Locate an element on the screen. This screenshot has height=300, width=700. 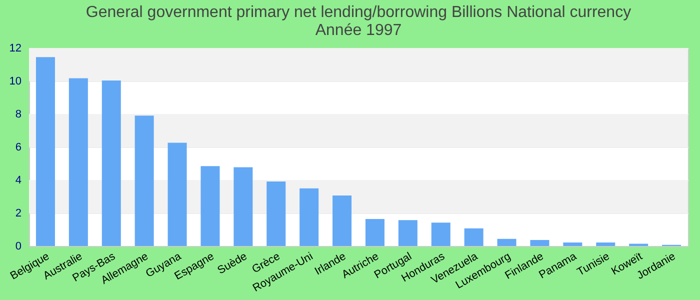
y-tick-label: 10 is located at coordinates (15, 82).